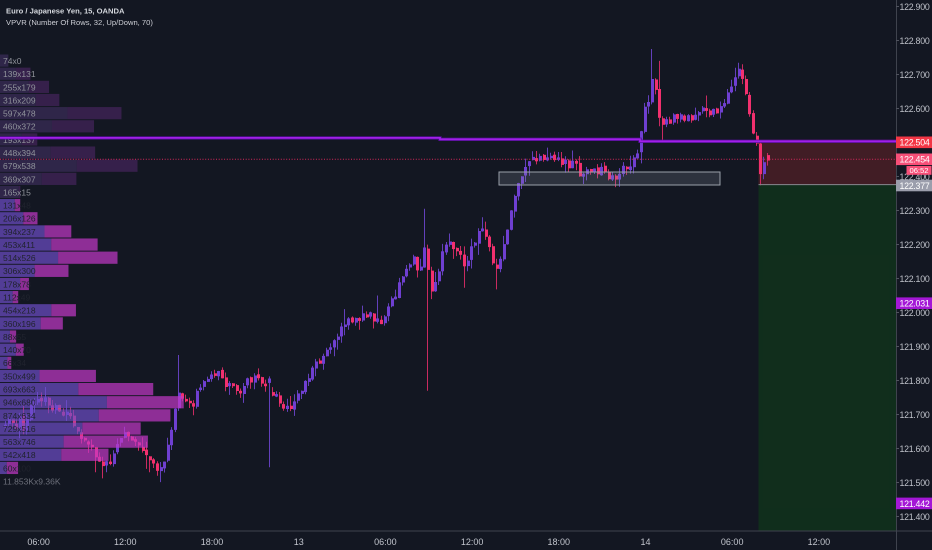 The height and width of the screenshot is (550, 932). I want to click on svg-text: 874x634, so click(19, 416).